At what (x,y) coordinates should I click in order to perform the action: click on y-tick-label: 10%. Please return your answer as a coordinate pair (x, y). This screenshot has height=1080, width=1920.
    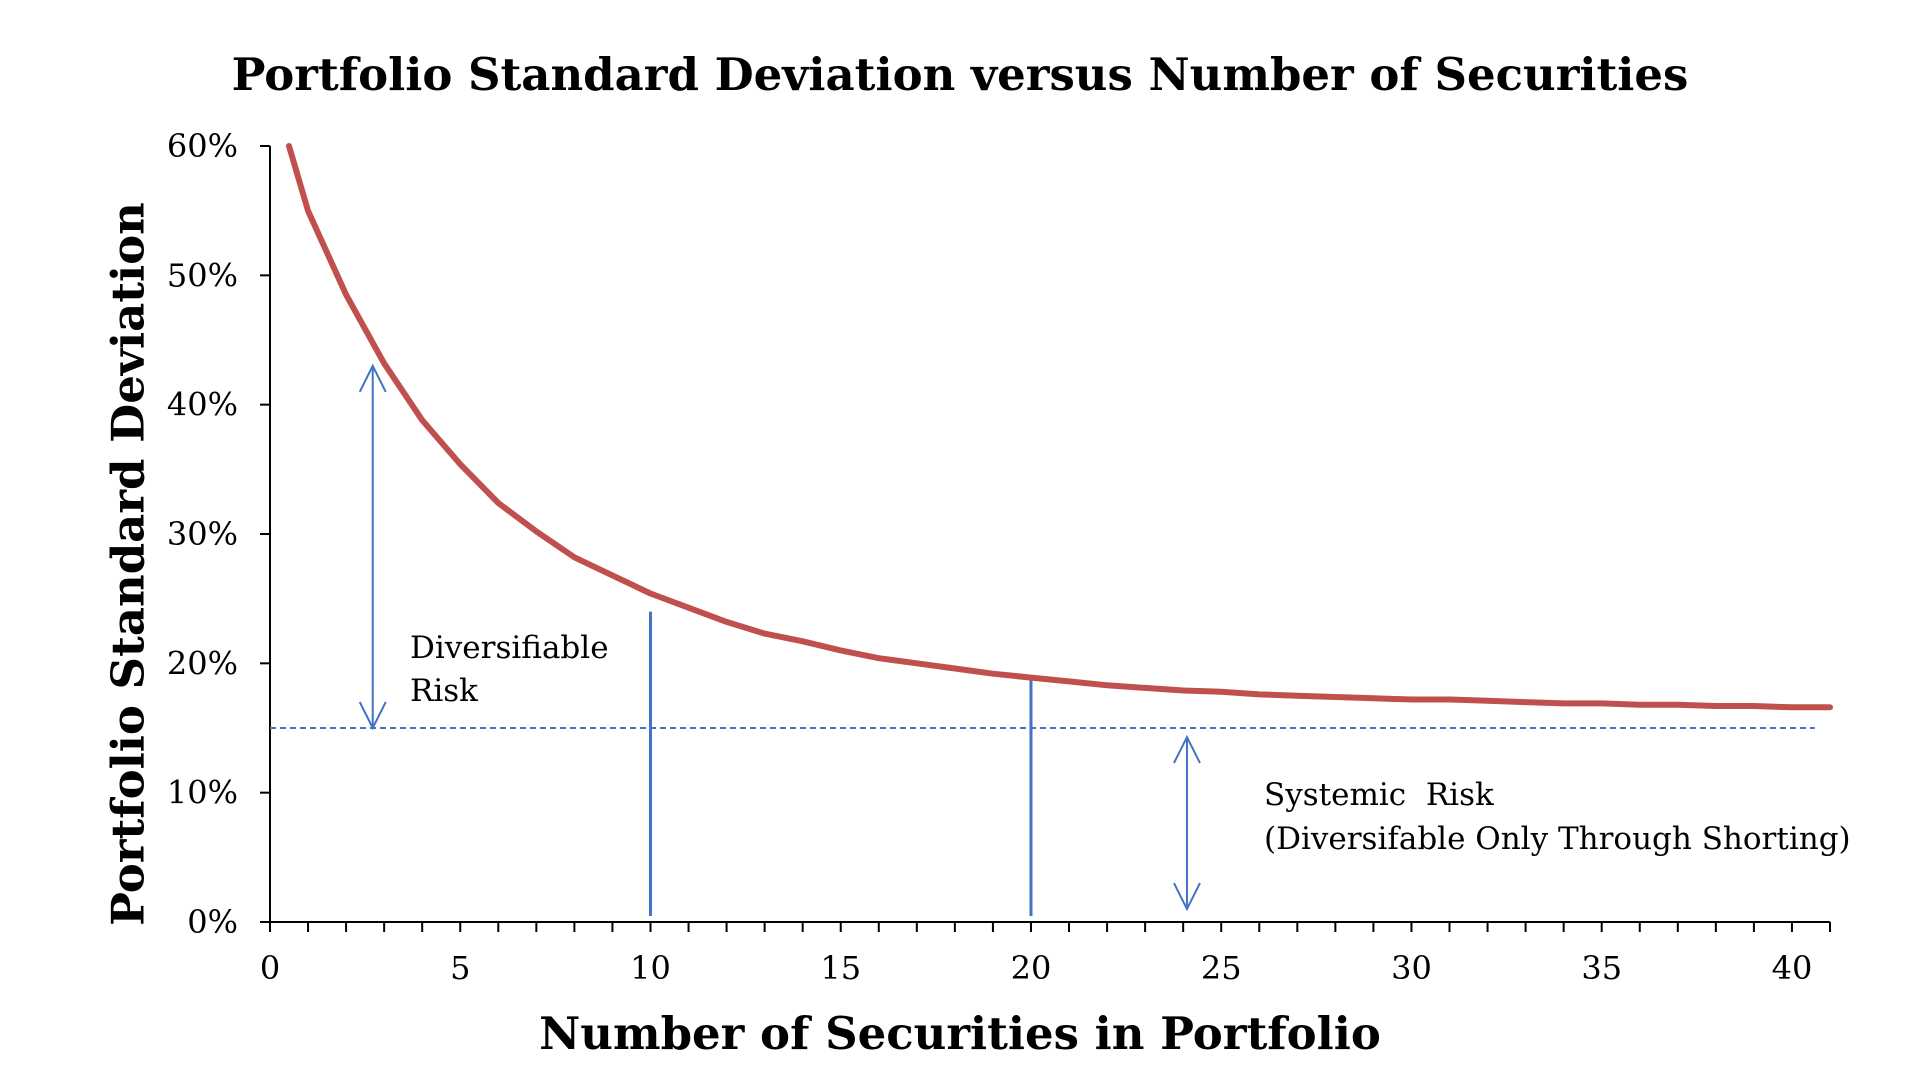
    Looking at the image, I should click on (202, 793).